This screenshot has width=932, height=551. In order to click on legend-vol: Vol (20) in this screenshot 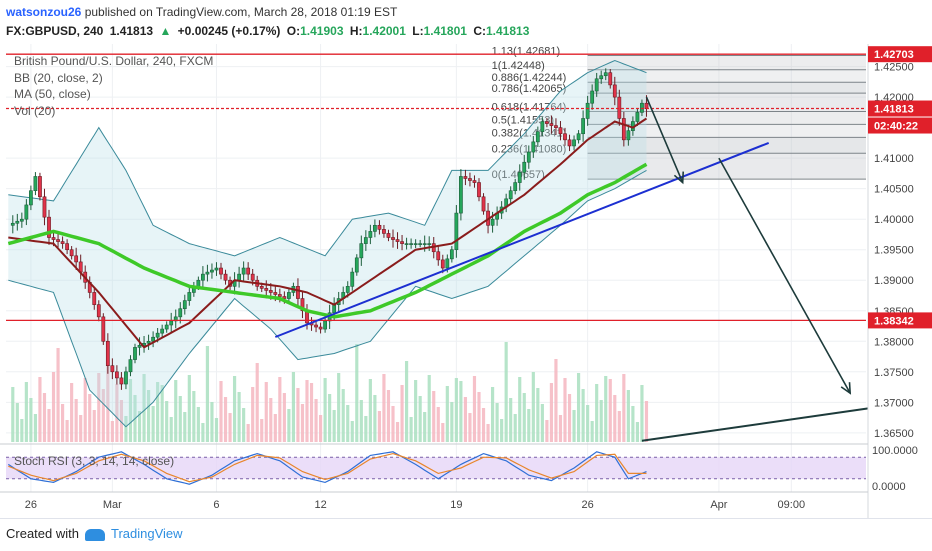, I will do `click(35, 111)`.